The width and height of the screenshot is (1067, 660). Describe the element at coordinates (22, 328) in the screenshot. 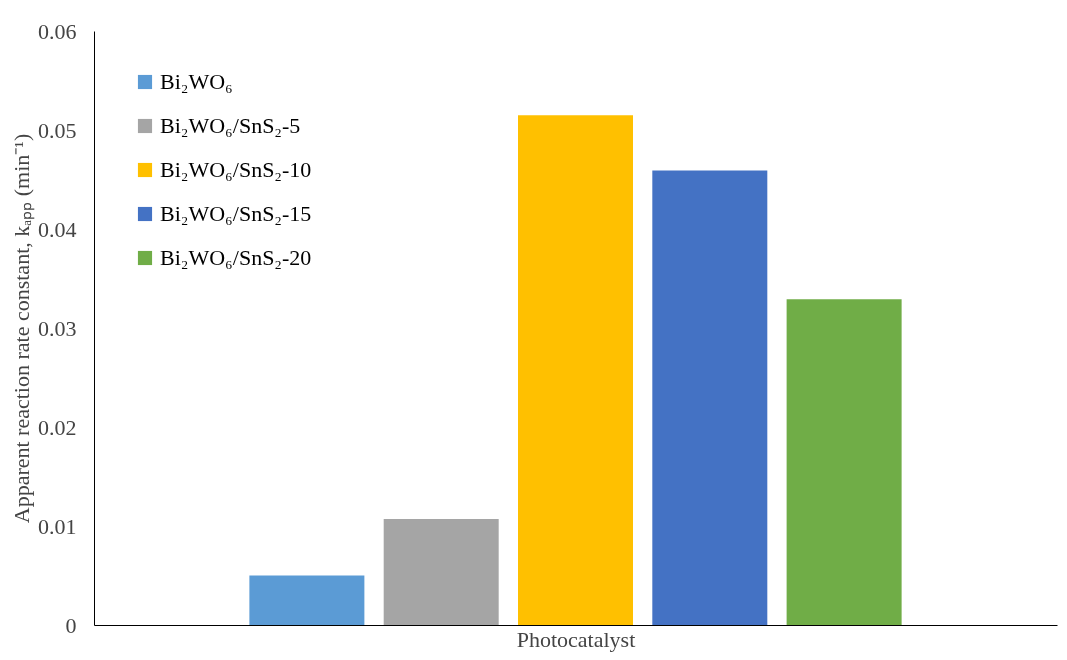

I see `y-axis-title: Apparent reaction rate constant, kₐₚₚ (min⁻¹)` at that location.